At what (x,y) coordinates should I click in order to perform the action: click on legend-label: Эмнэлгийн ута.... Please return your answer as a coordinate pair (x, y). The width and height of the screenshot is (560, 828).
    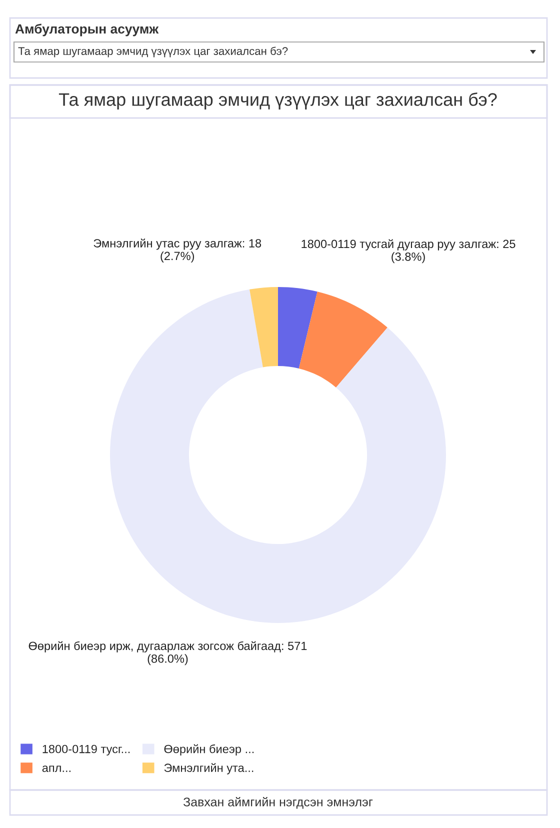
    Looking at the image, I should click on (209, 768).